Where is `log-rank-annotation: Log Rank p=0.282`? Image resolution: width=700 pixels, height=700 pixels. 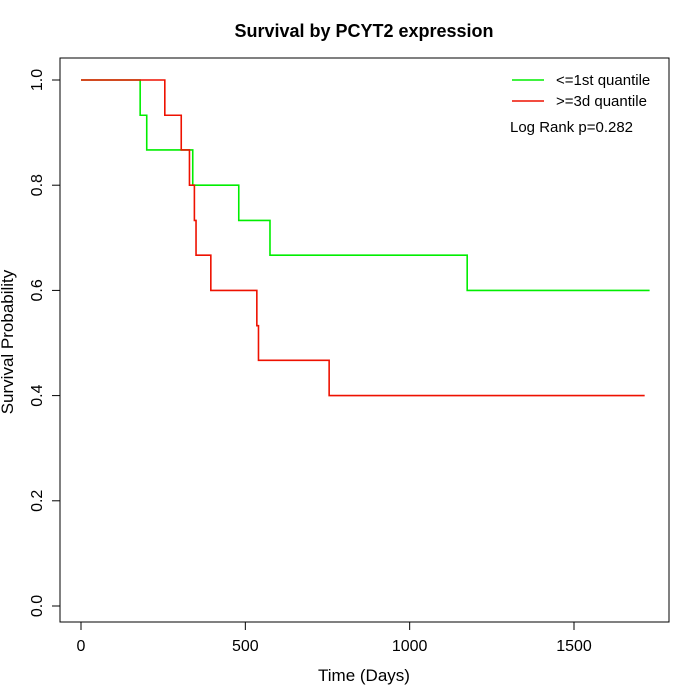
log-rank-annotation: Log Rank p=0.282 is located at coordinates (571, 127).